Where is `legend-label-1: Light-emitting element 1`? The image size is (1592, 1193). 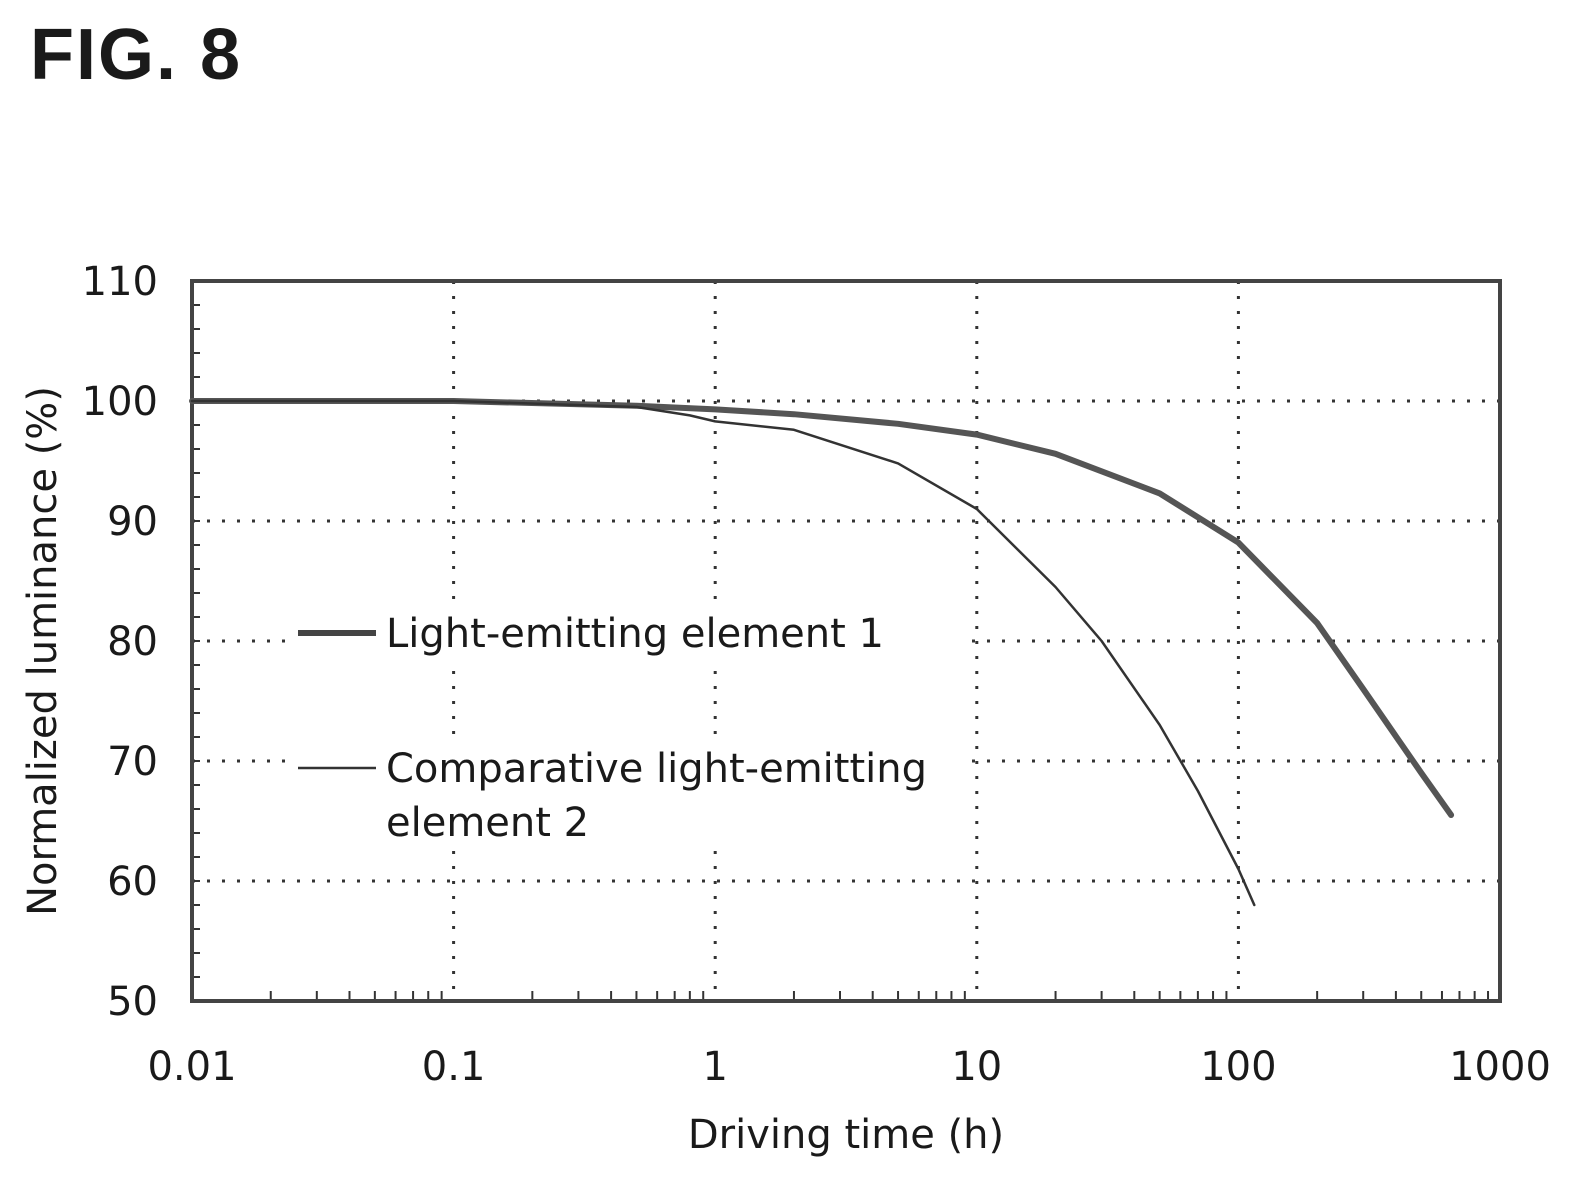
legend-label-1: Light-emitting element 1 is located at coordinates (635, 634).